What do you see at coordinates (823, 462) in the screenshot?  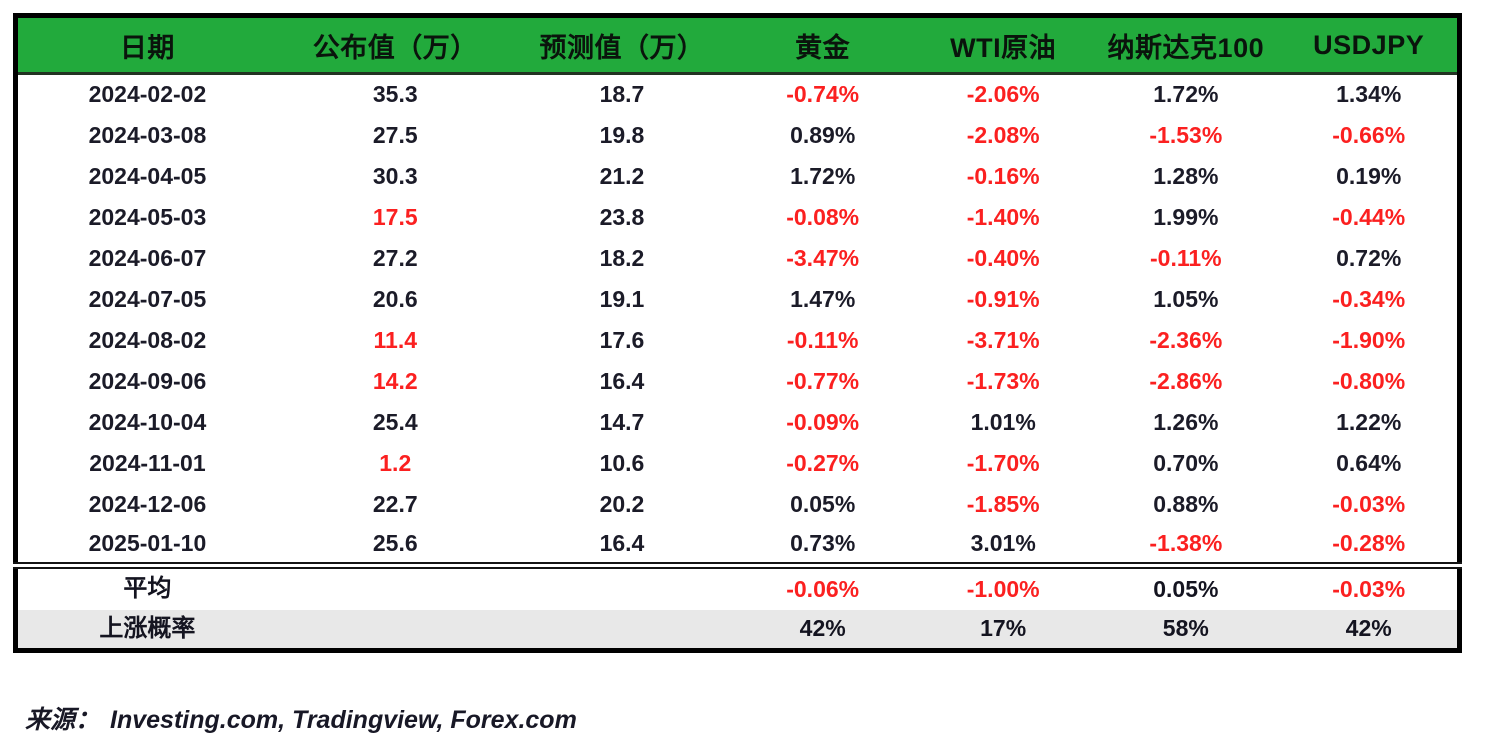 I see `cell-gold: -0.27%` at bounding box center [823, 462].